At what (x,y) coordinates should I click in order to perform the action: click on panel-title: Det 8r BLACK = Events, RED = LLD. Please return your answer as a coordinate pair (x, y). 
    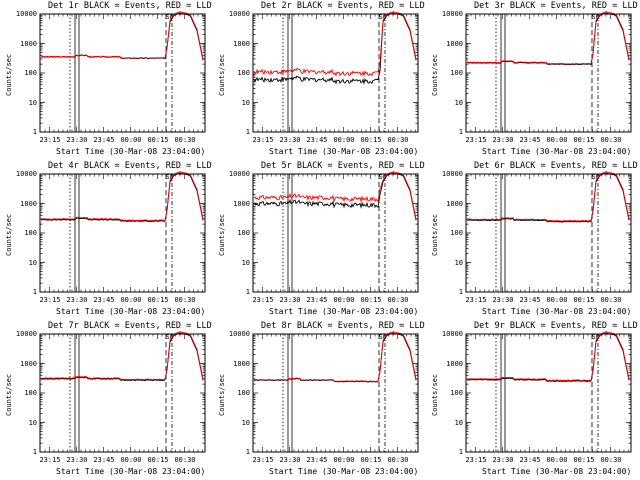
    Looking at the image, I should click on (343, 326).